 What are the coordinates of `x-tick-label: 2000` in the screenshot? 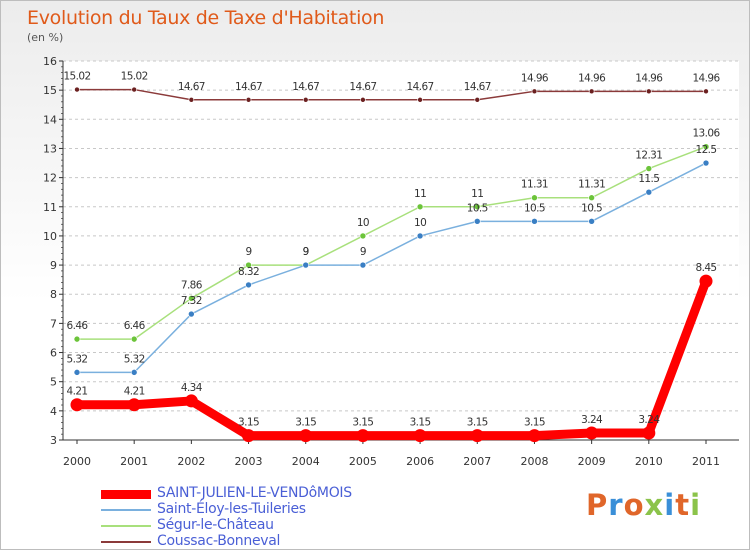 It's located at (77, 461).